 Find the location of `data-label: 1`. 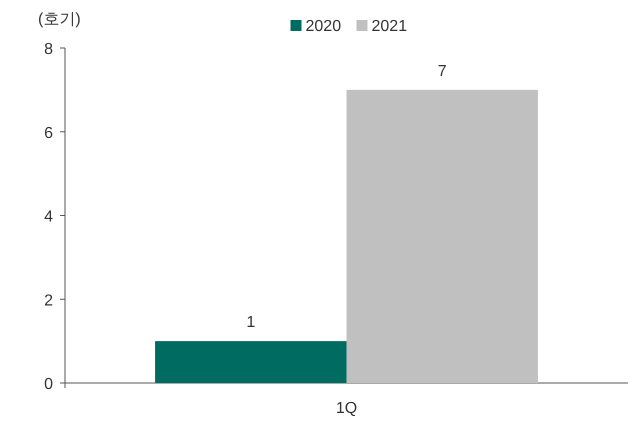

data-label: 1 is located at coordinates (251, 323).